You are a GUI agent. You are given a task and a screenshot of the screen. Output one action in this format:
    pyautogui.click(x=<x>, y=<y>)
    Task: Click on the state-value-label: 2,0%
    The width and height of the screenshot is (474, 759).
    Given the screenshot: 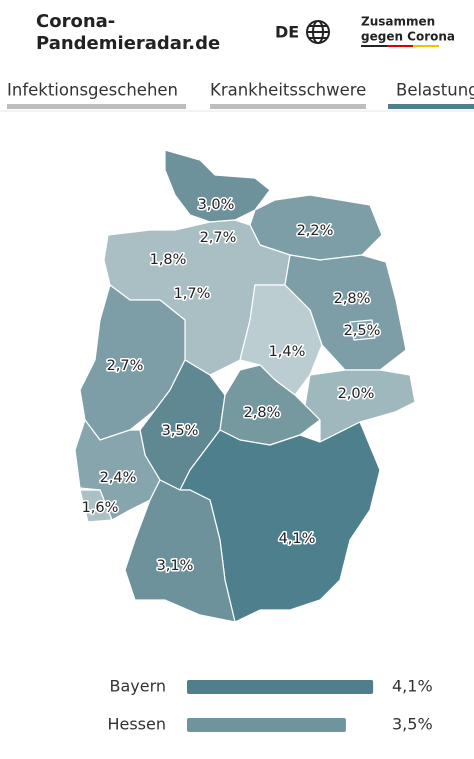 What is the action you would take?
    pyautogui.click(x=356, y=394)
    